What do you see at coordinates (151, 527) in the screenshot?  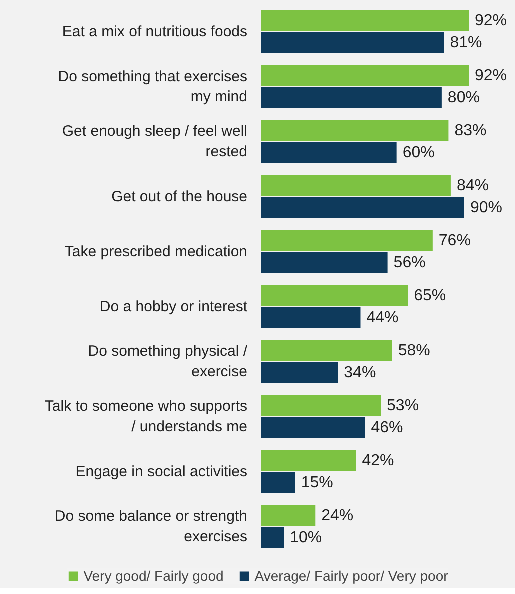 I see `y-tick-label: Do some balance or strength exercises` at bounding box center [151, 527].